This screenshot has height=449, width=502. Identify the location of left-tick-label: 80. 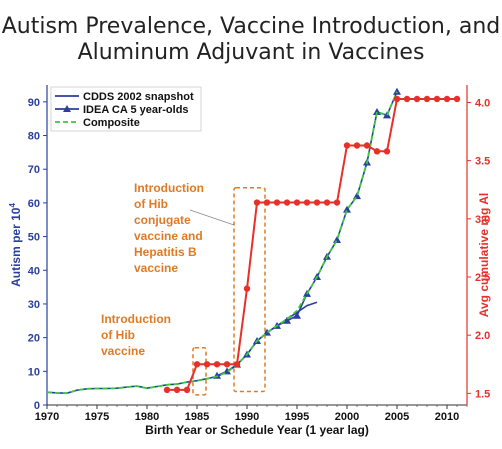
(34, 137).